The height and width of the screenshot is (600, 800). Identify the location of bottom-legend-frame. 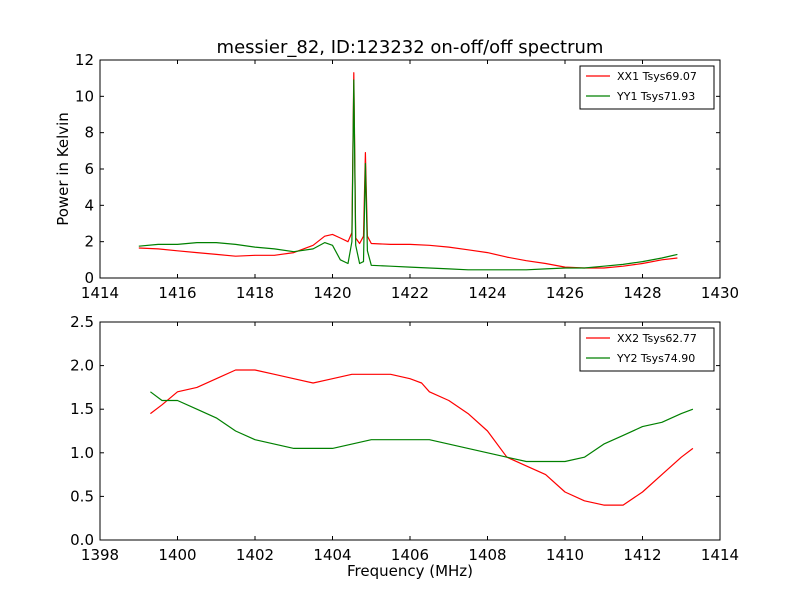
(647, 349).